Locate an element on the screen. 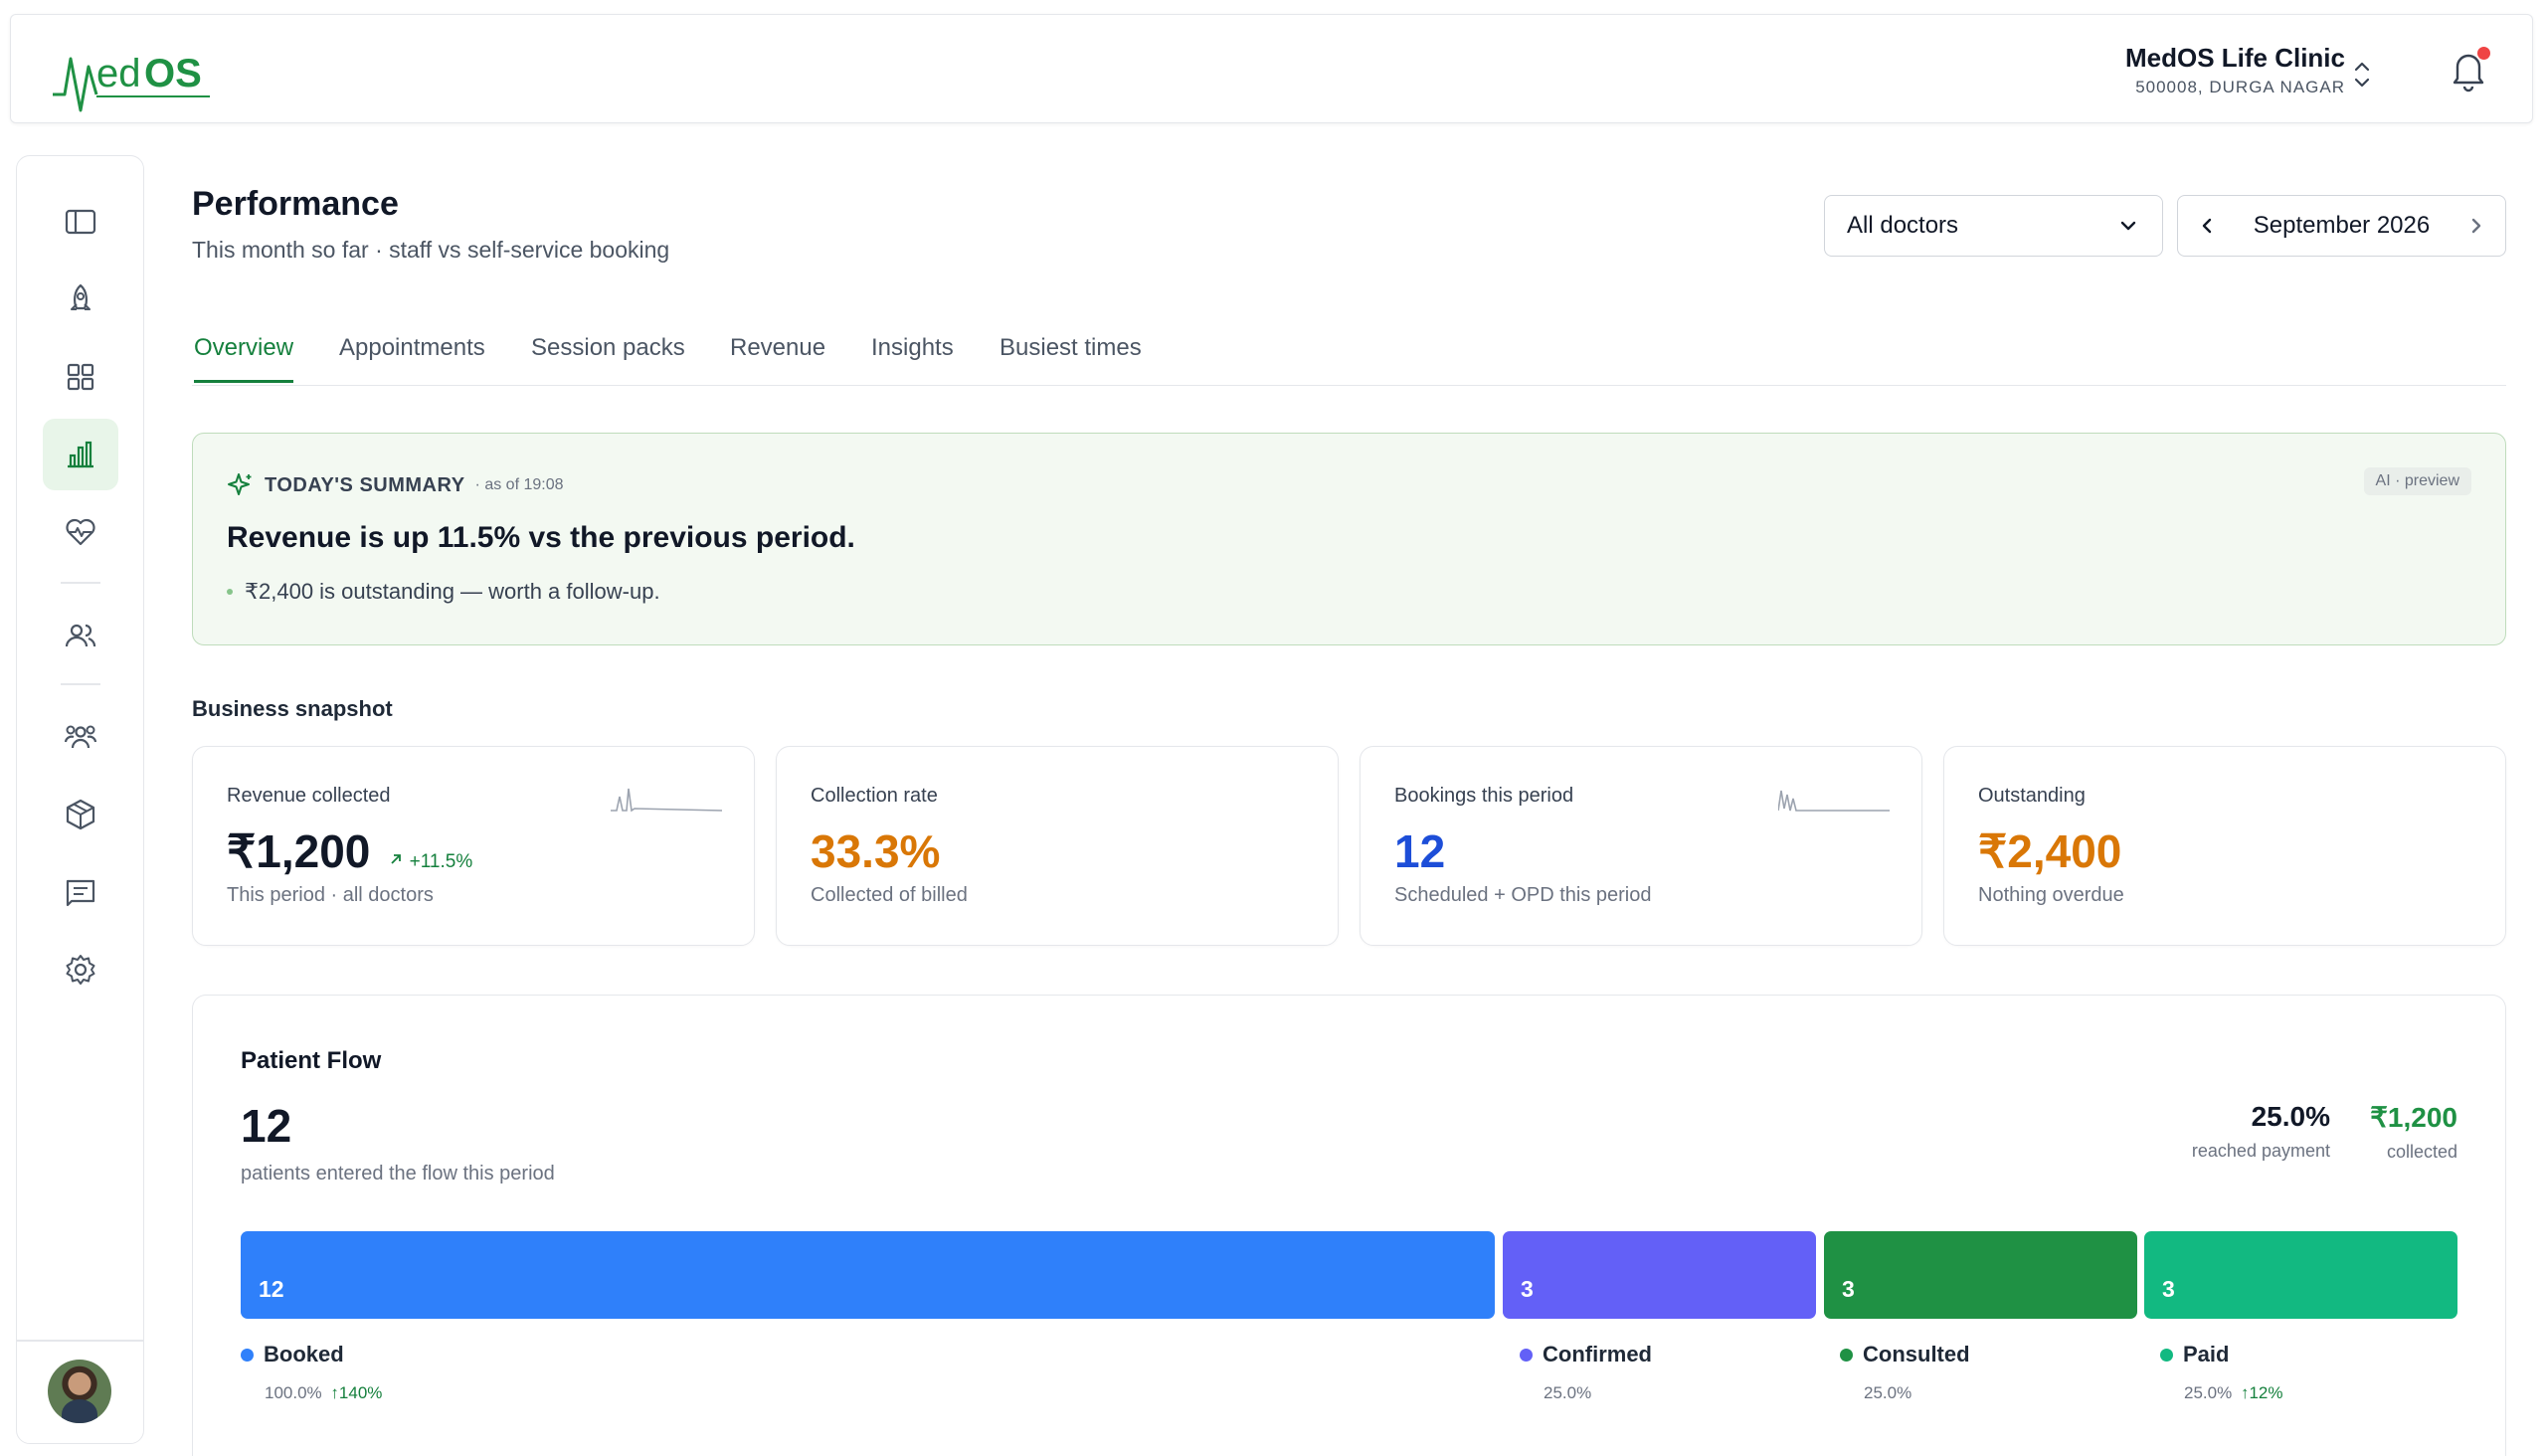 This screenshot has width=2546, height=1456. sidebar-item-staff is located at coordinates (80, 737).